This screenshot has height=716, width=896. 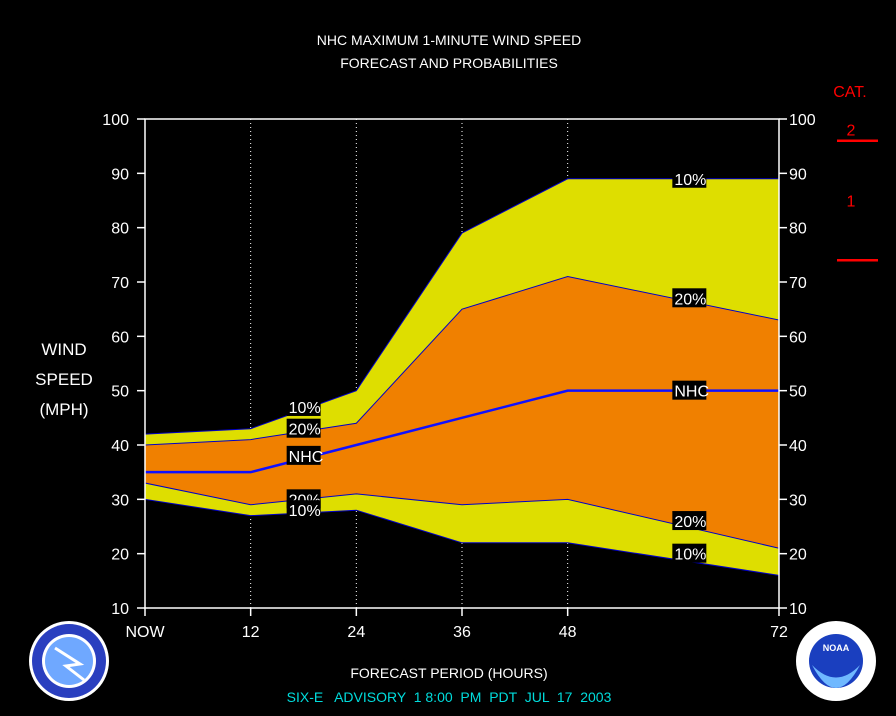 What do you see at coordinates (120, 609) in the screenshot?
I see `y-tick-label-left: 10` at bounding box center [120, 609].